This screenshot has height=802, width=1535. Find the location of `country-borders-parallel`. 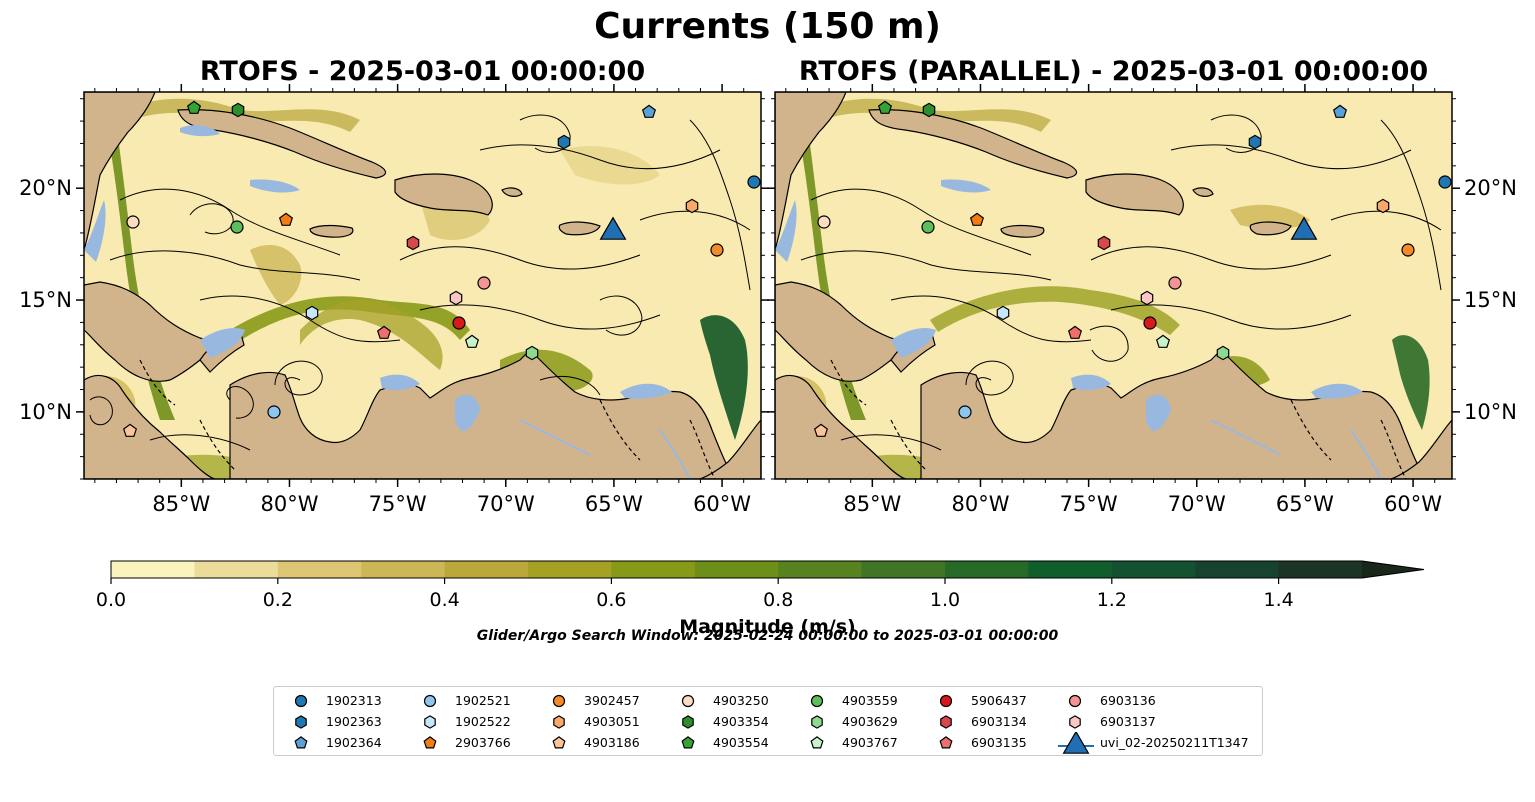

country-borders-parallel is located at coordinates (1118, 419).